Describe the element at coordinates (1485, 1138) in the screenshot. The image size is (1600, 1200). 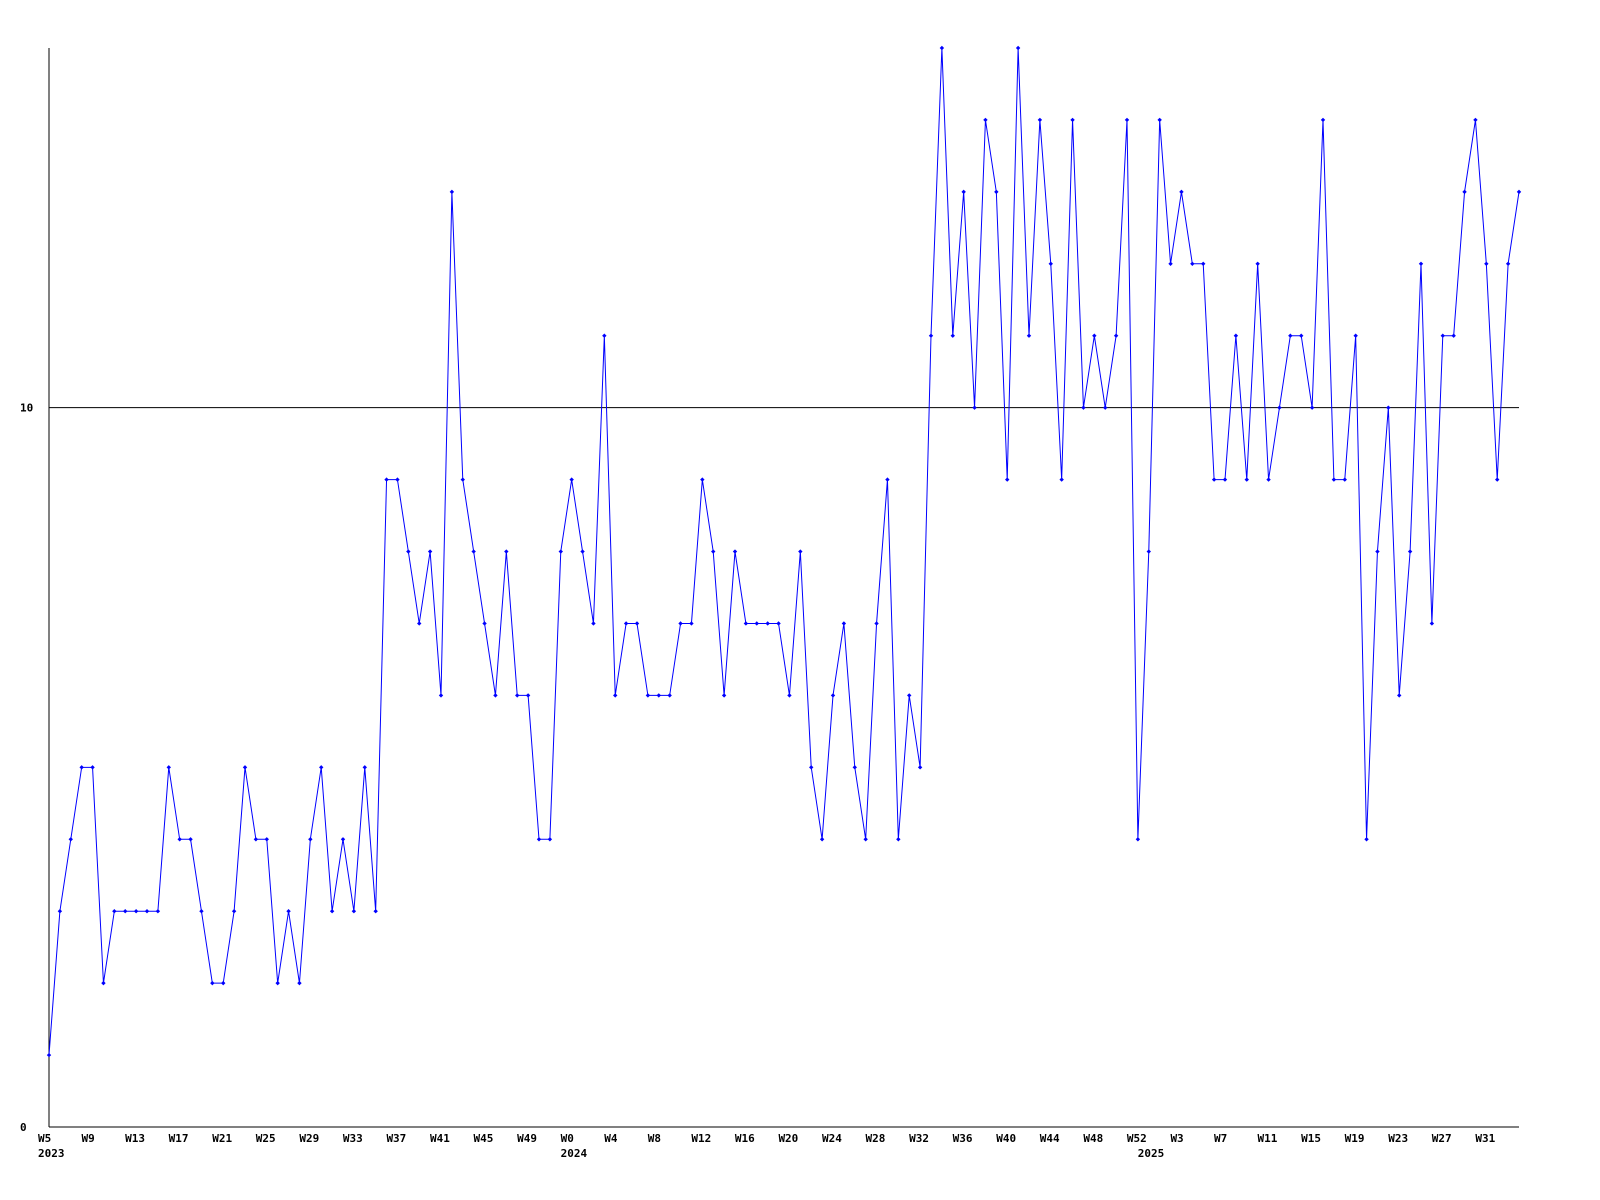
I see `x-tick-label: W31` at that location.